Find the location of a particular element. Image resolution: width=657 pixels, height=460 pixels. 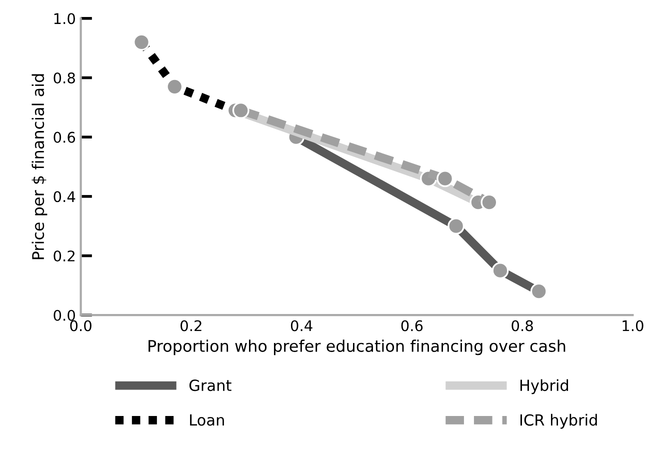

x-axis-title: Proportion who prefer education financing over cash is located at coordinates (357, 348).